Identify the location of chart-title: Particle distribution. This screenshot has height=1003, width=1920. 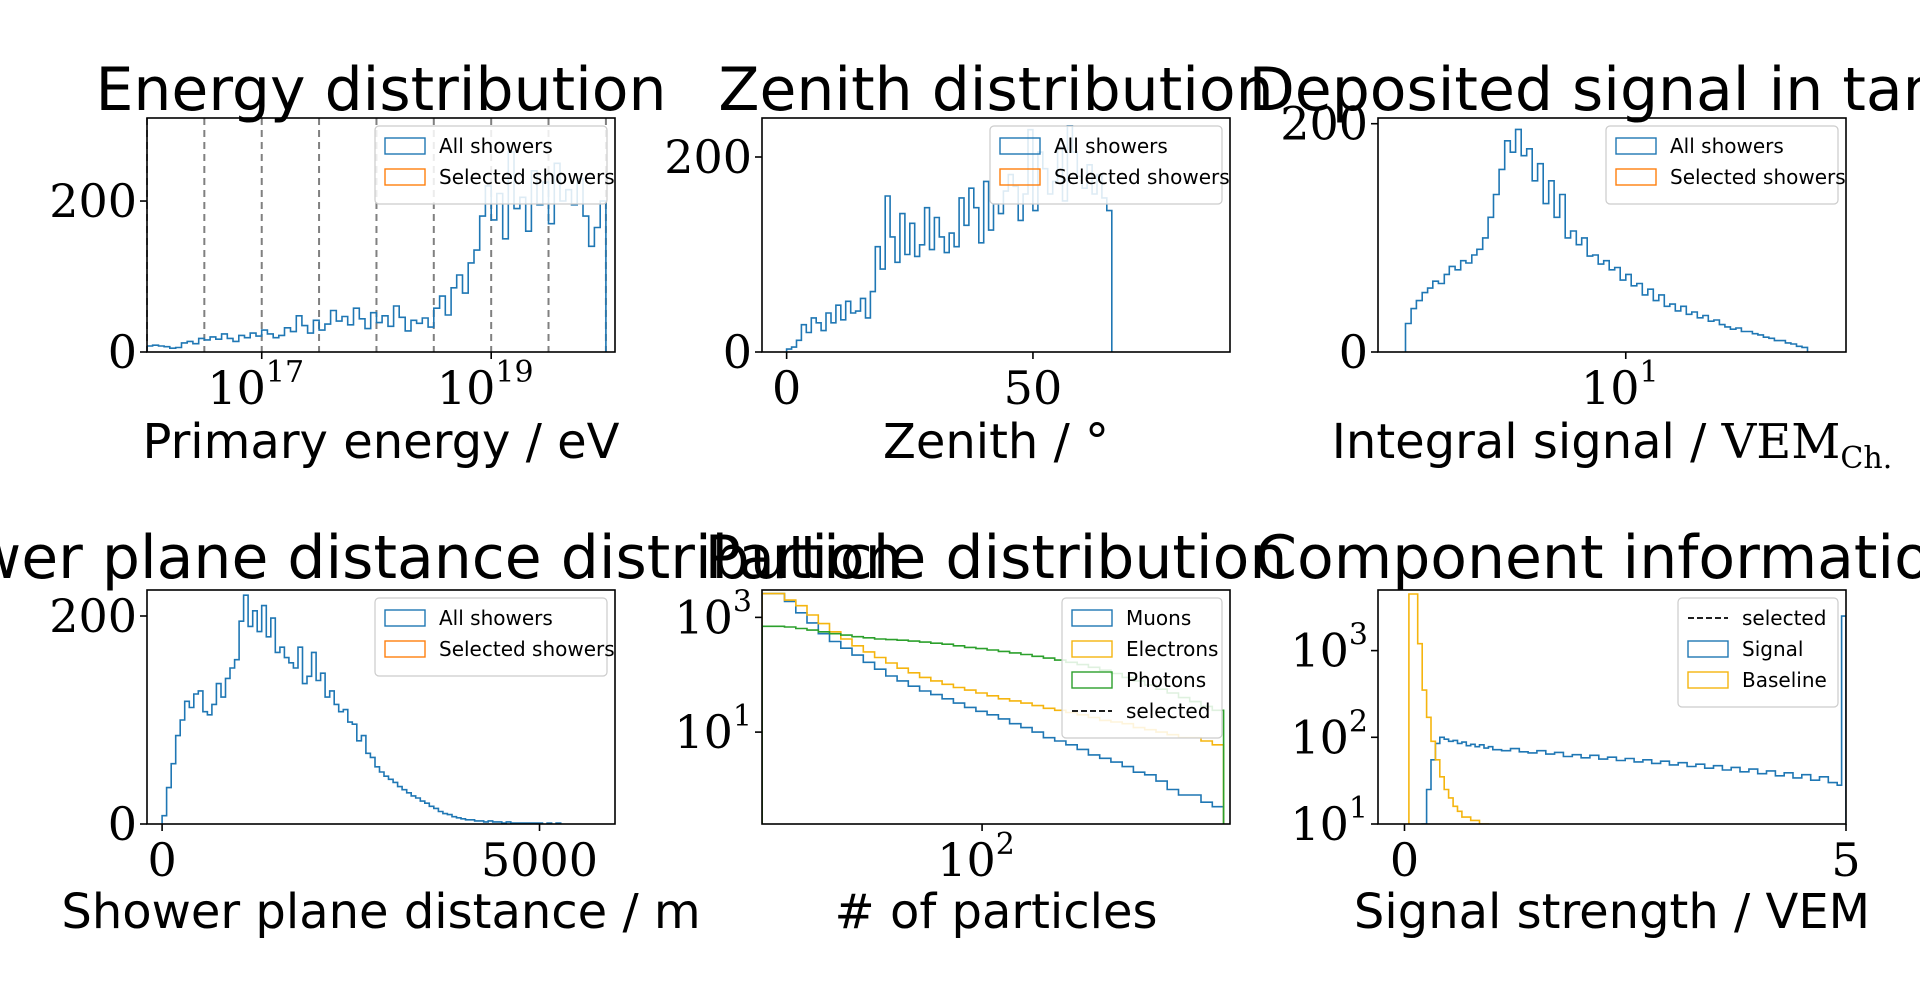
(996, 558).